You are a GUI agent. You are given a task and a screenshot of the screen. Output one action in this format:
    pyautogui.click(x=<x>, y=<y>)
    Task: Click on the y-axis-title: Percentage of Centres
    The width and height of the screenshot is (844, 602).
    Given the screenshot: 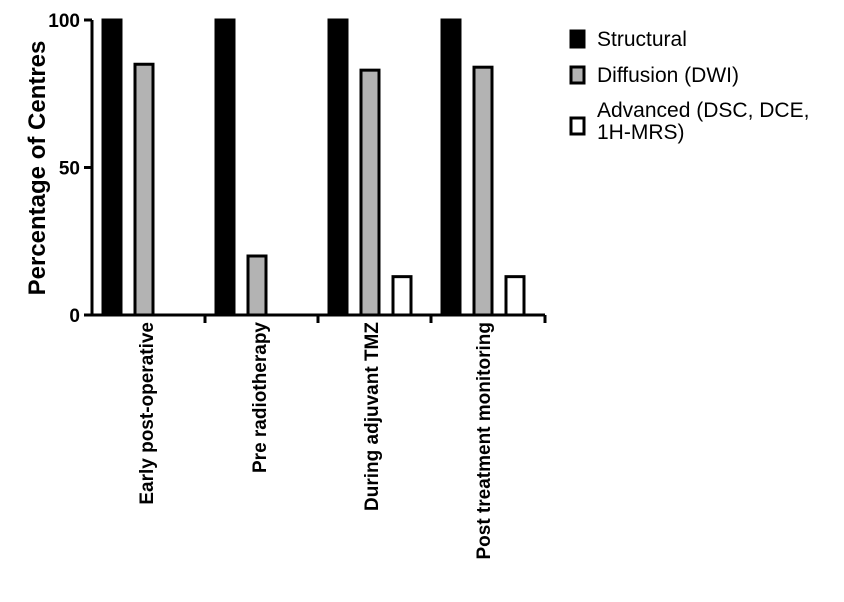 What is the action you would take?
    pyautogui.click(x=37, y=168)
    